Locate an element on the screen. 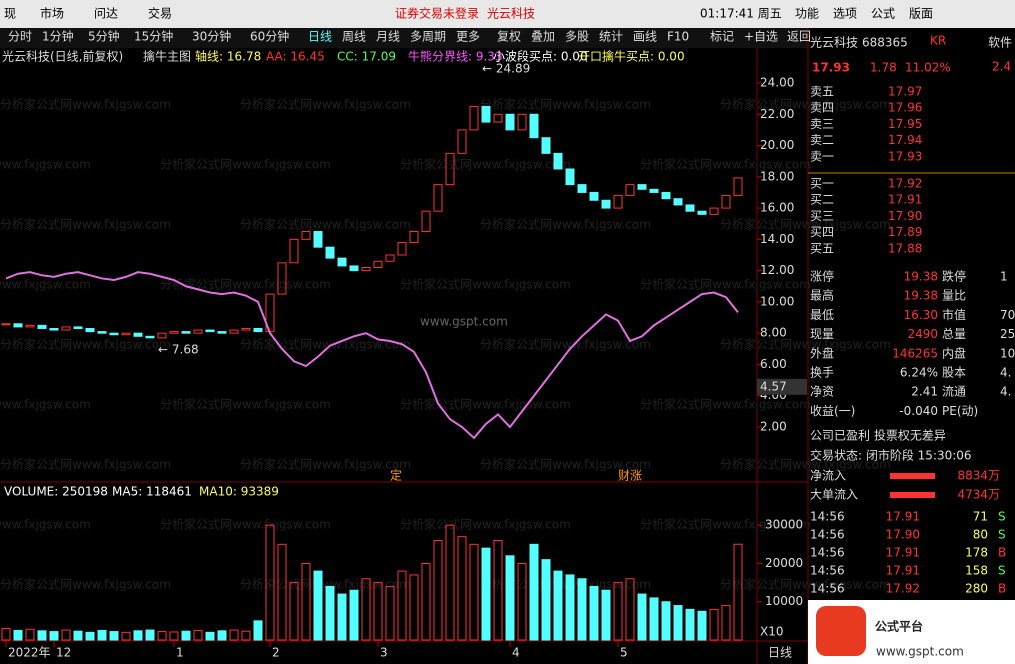 This screenshot has height=664, width=1015. y-tick-label: 24.00 is located at coordinates (777, 82).